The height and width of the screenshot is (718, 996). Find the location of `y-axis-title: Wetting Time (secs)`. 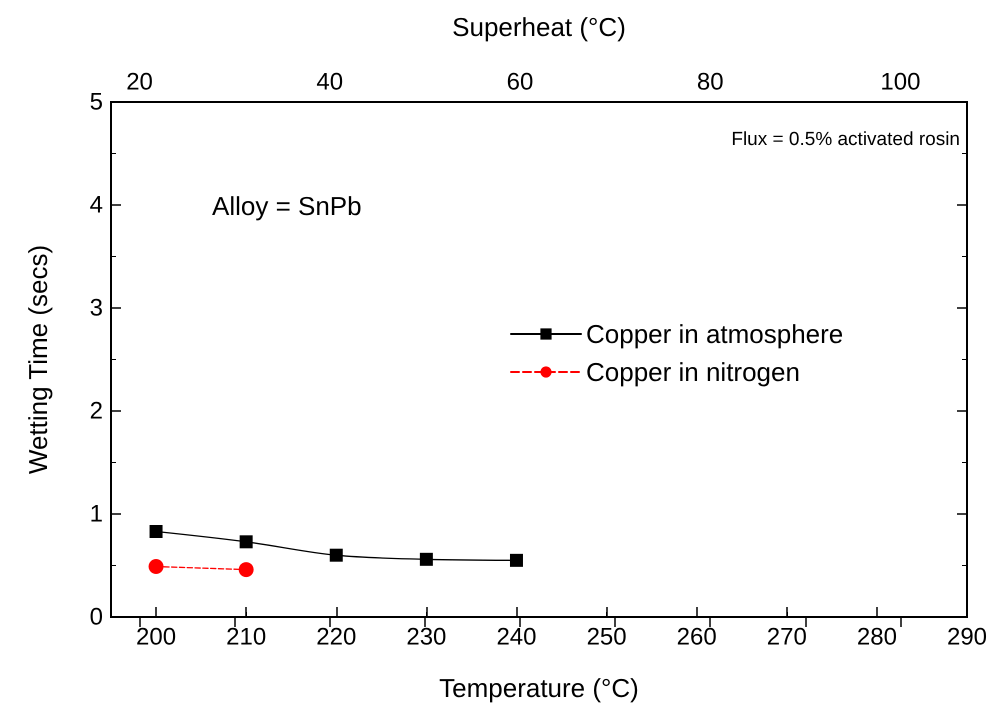

y-axis-title: Wetting Time (secs) is located at coordinates (38, 359).